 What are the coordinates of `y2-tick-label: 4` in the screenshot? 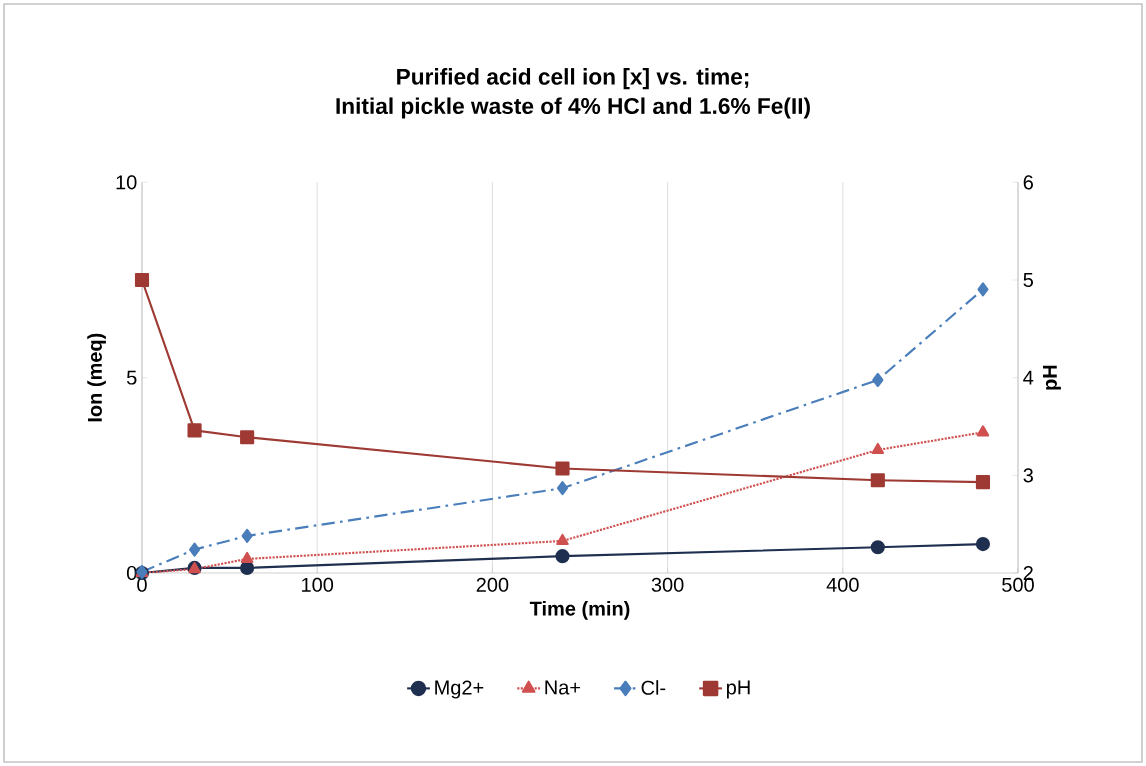 It's located at (1028, 377).